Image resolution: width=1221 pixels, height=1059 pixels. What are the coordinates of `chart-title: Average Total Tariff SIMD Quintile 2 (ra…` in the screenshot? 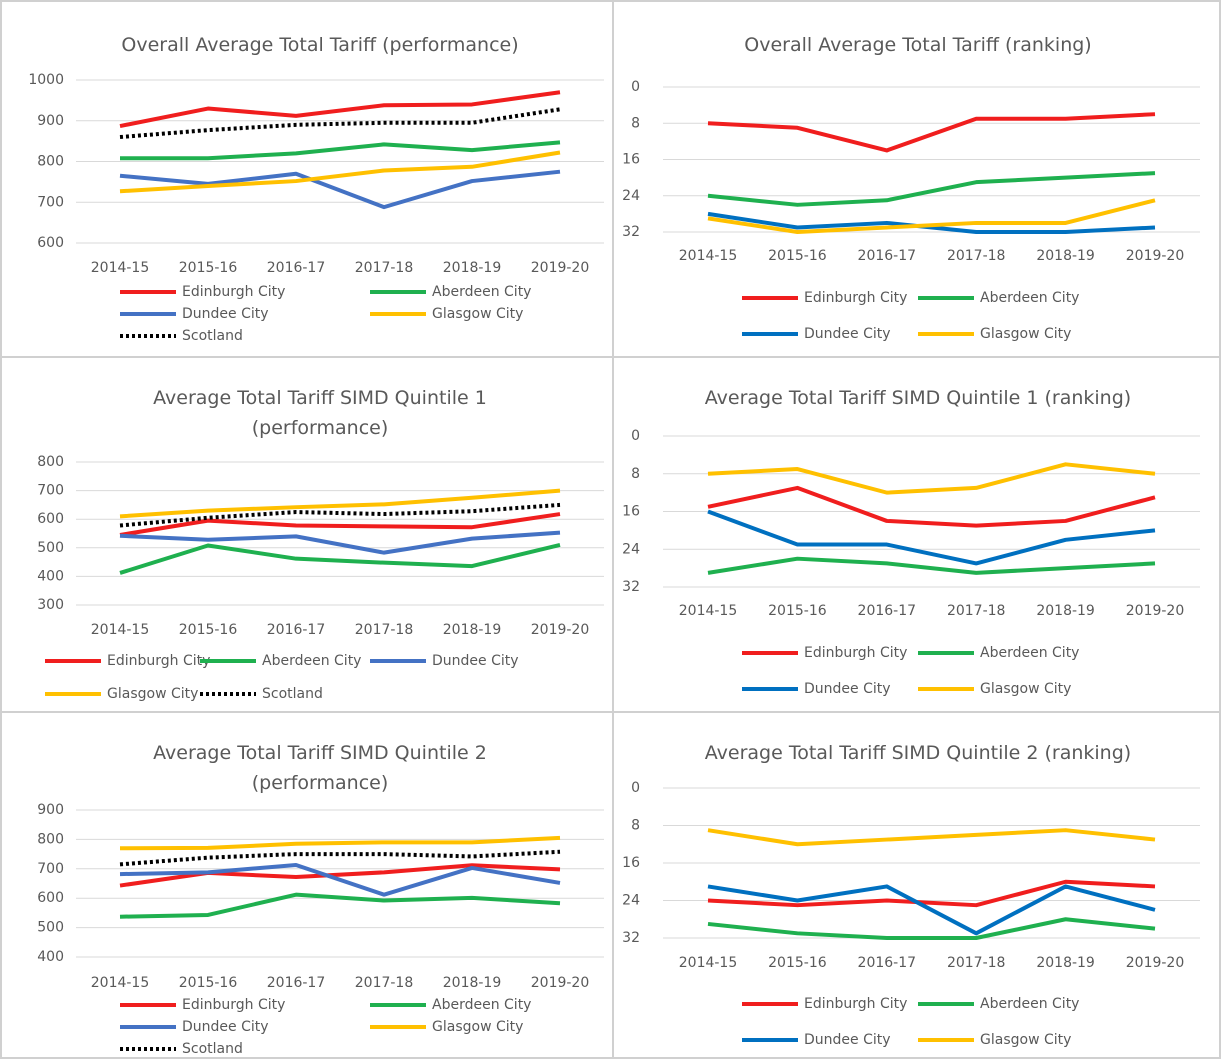 It's located at (918, 753).